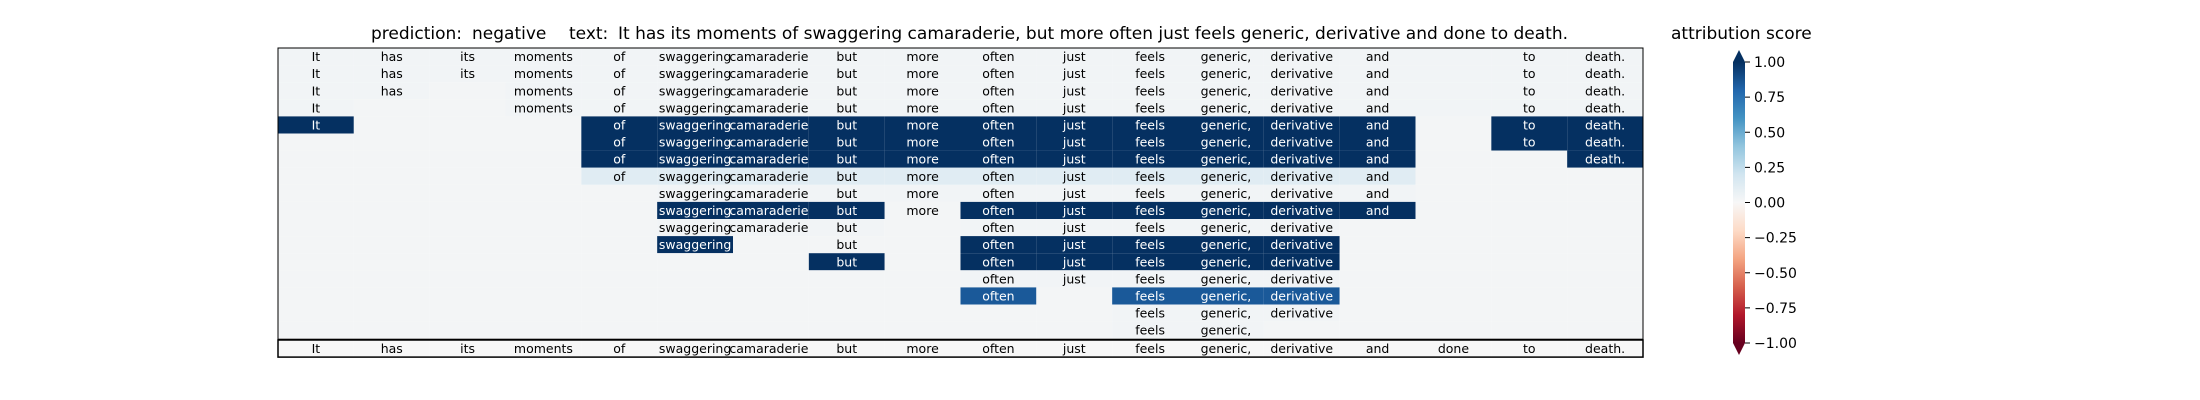  What do you see at coordinates (1529, 348) in the screenshot?
I see `bottom-token-label: to` at bounding box center [1529, 348].